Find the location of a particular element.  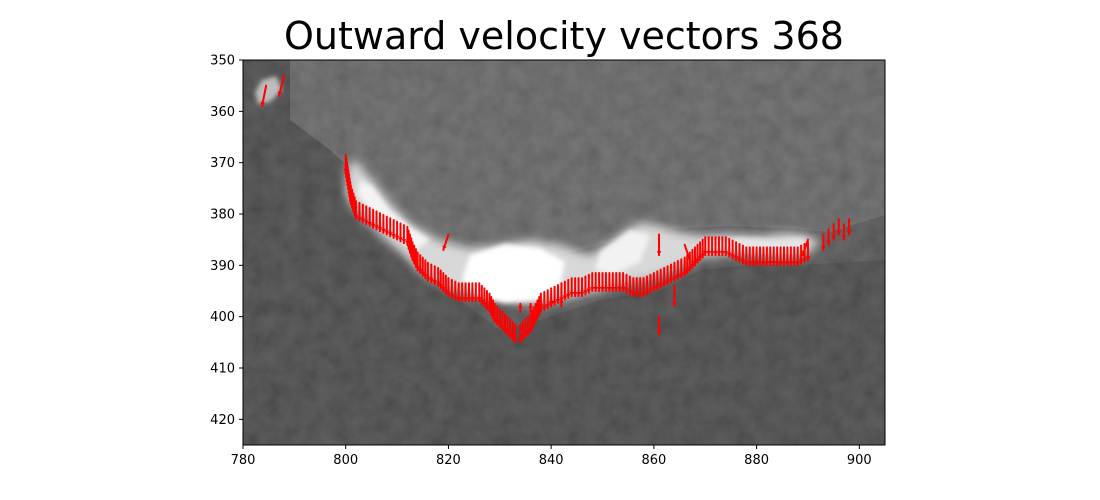

y-tick-label: 400 is located at coordinates (222, 317).